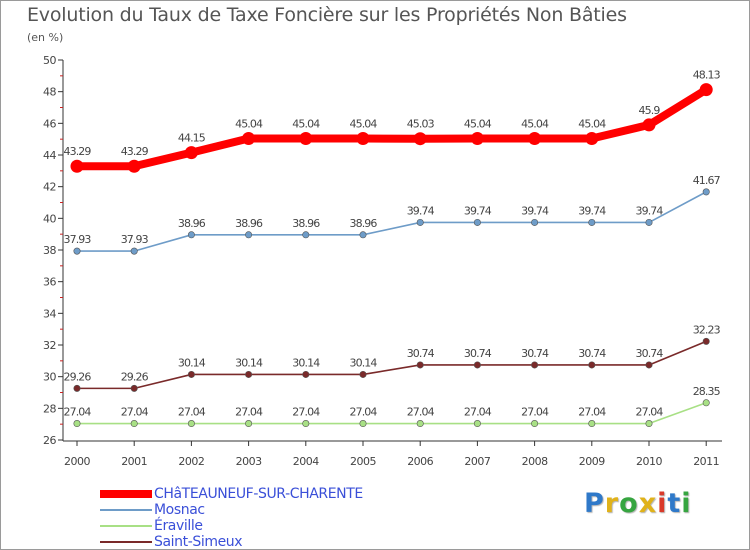  What do you see at coordinates (49, 218) in the screenshot?
I see `y-tick-label: 40` at bounding box center [49, 218].